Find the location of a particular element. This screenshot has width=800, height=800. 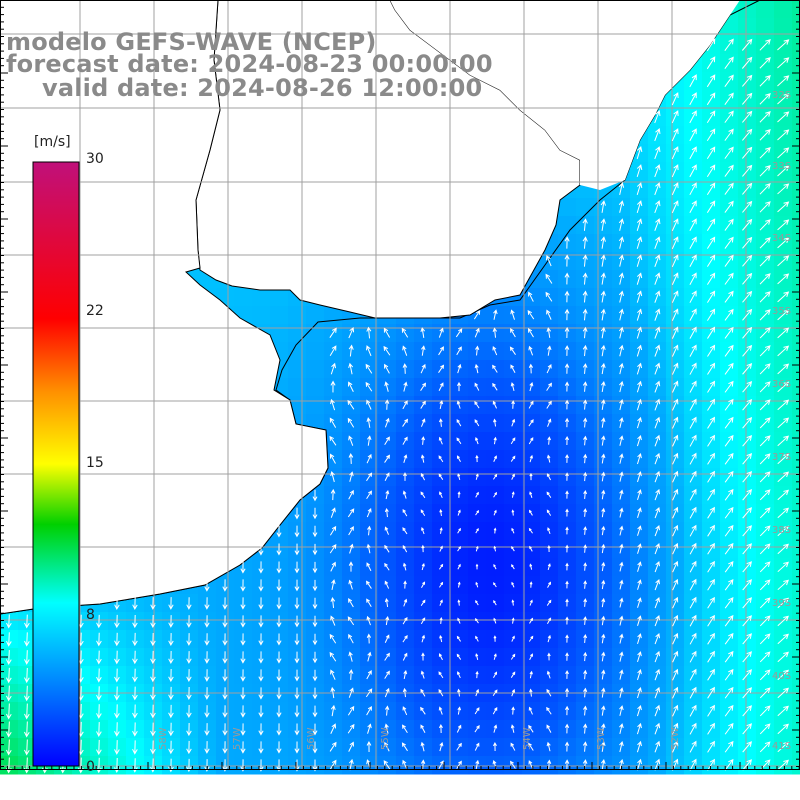

model-title: modelo GEFS-WAVE (NCEP) is located at coordinates (191, 42).